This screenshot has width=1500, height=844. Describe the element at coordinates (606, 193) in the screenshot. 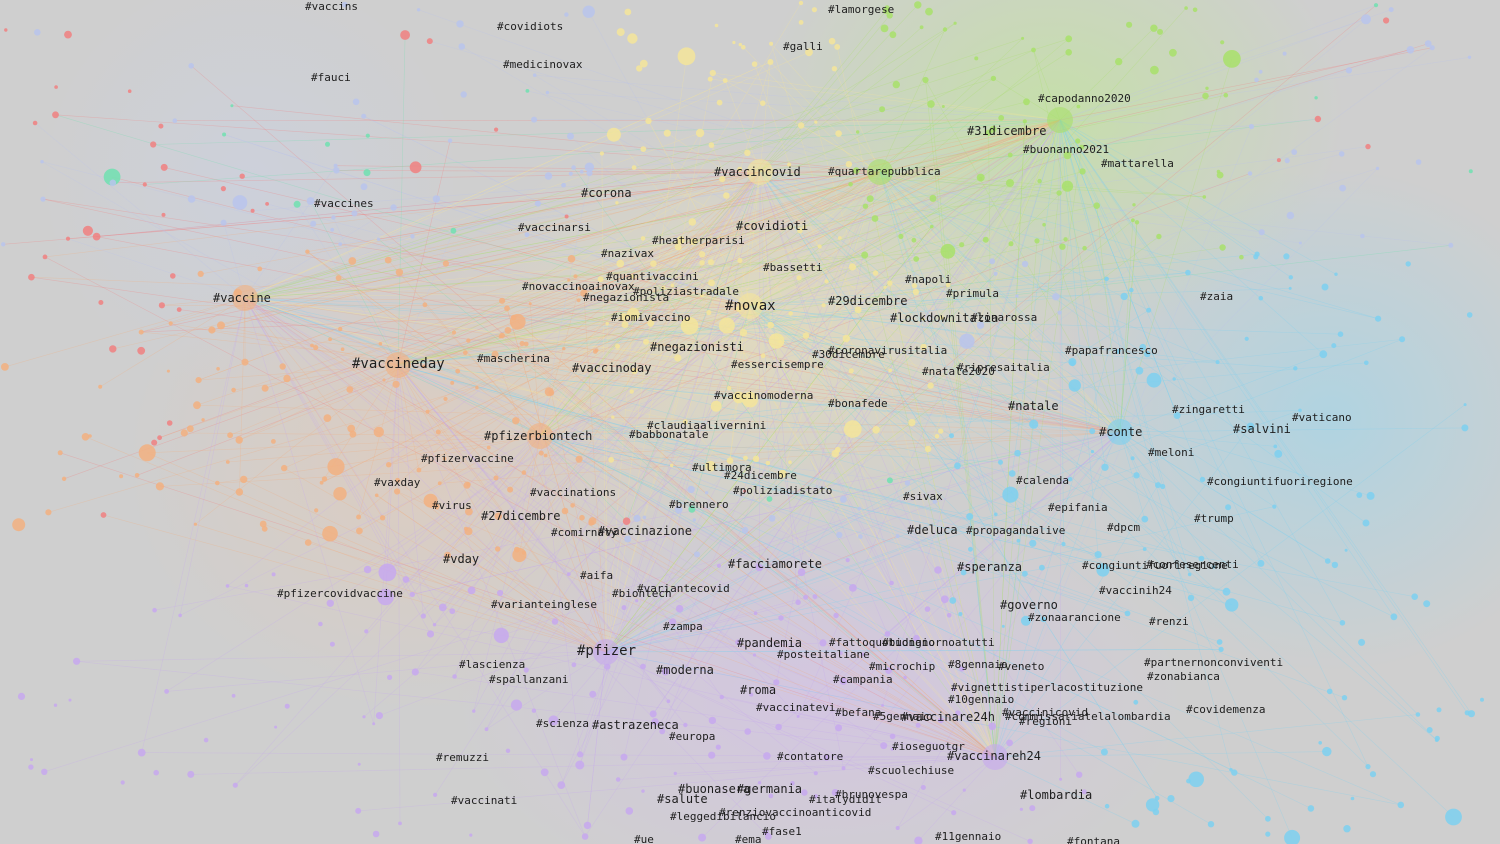

I see `hashtag-label: #corona` at that location.